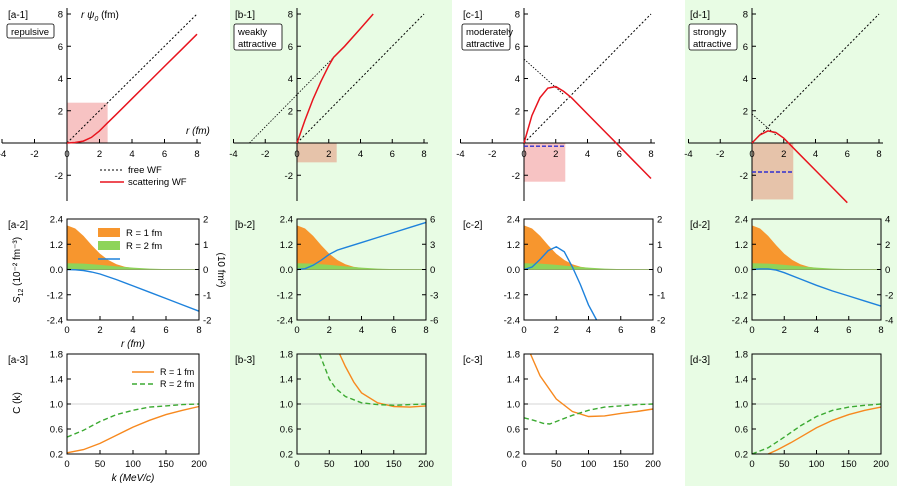 The height and width of the screenshot is (486, 900). I want to click on y-axis-label: r ψ0 (fm), so click(100, 16).